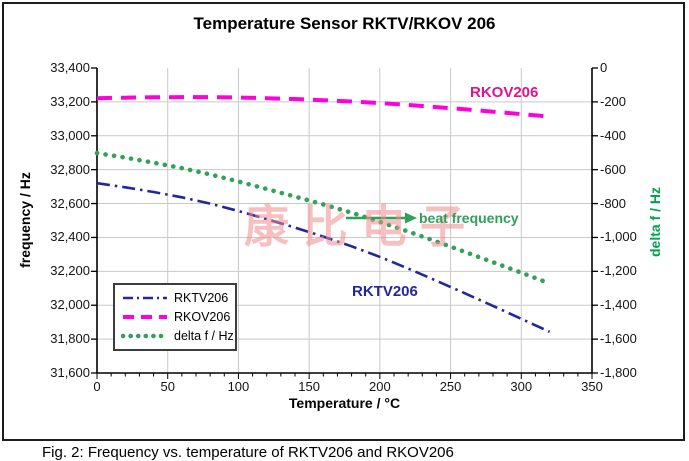 This screenshot has width=689, height=461. What do you see at coordinates (521, 386) in the screenshot?
I see `tick-label: 300` at bounding box center [521, 386].